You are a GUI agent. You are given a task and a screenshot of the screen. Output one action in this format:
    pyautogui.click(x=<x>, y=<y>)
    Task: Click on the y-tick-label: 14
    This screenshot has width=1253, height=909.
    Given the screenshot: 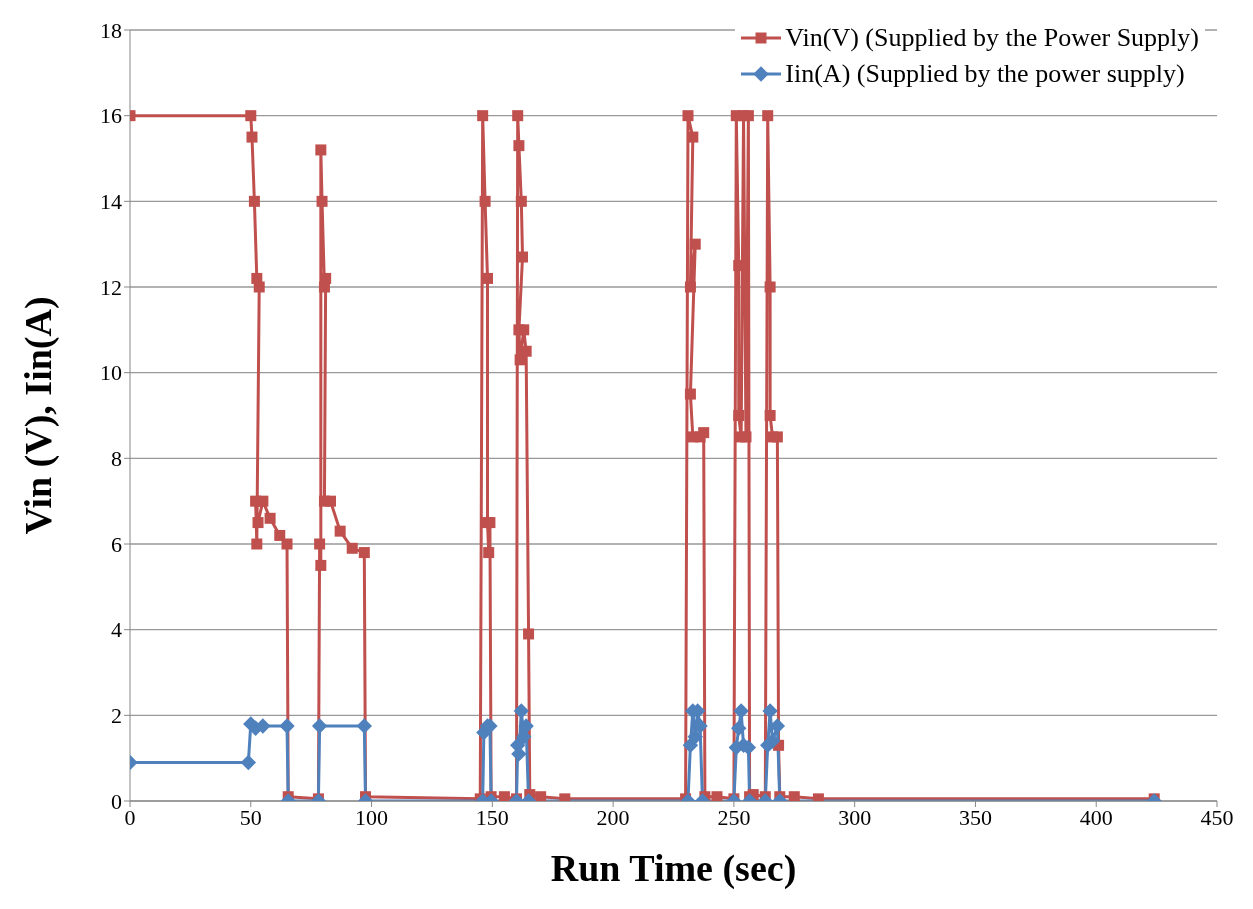 What is the action you would take?
    pyautogui.click(x=111, y=202)
    